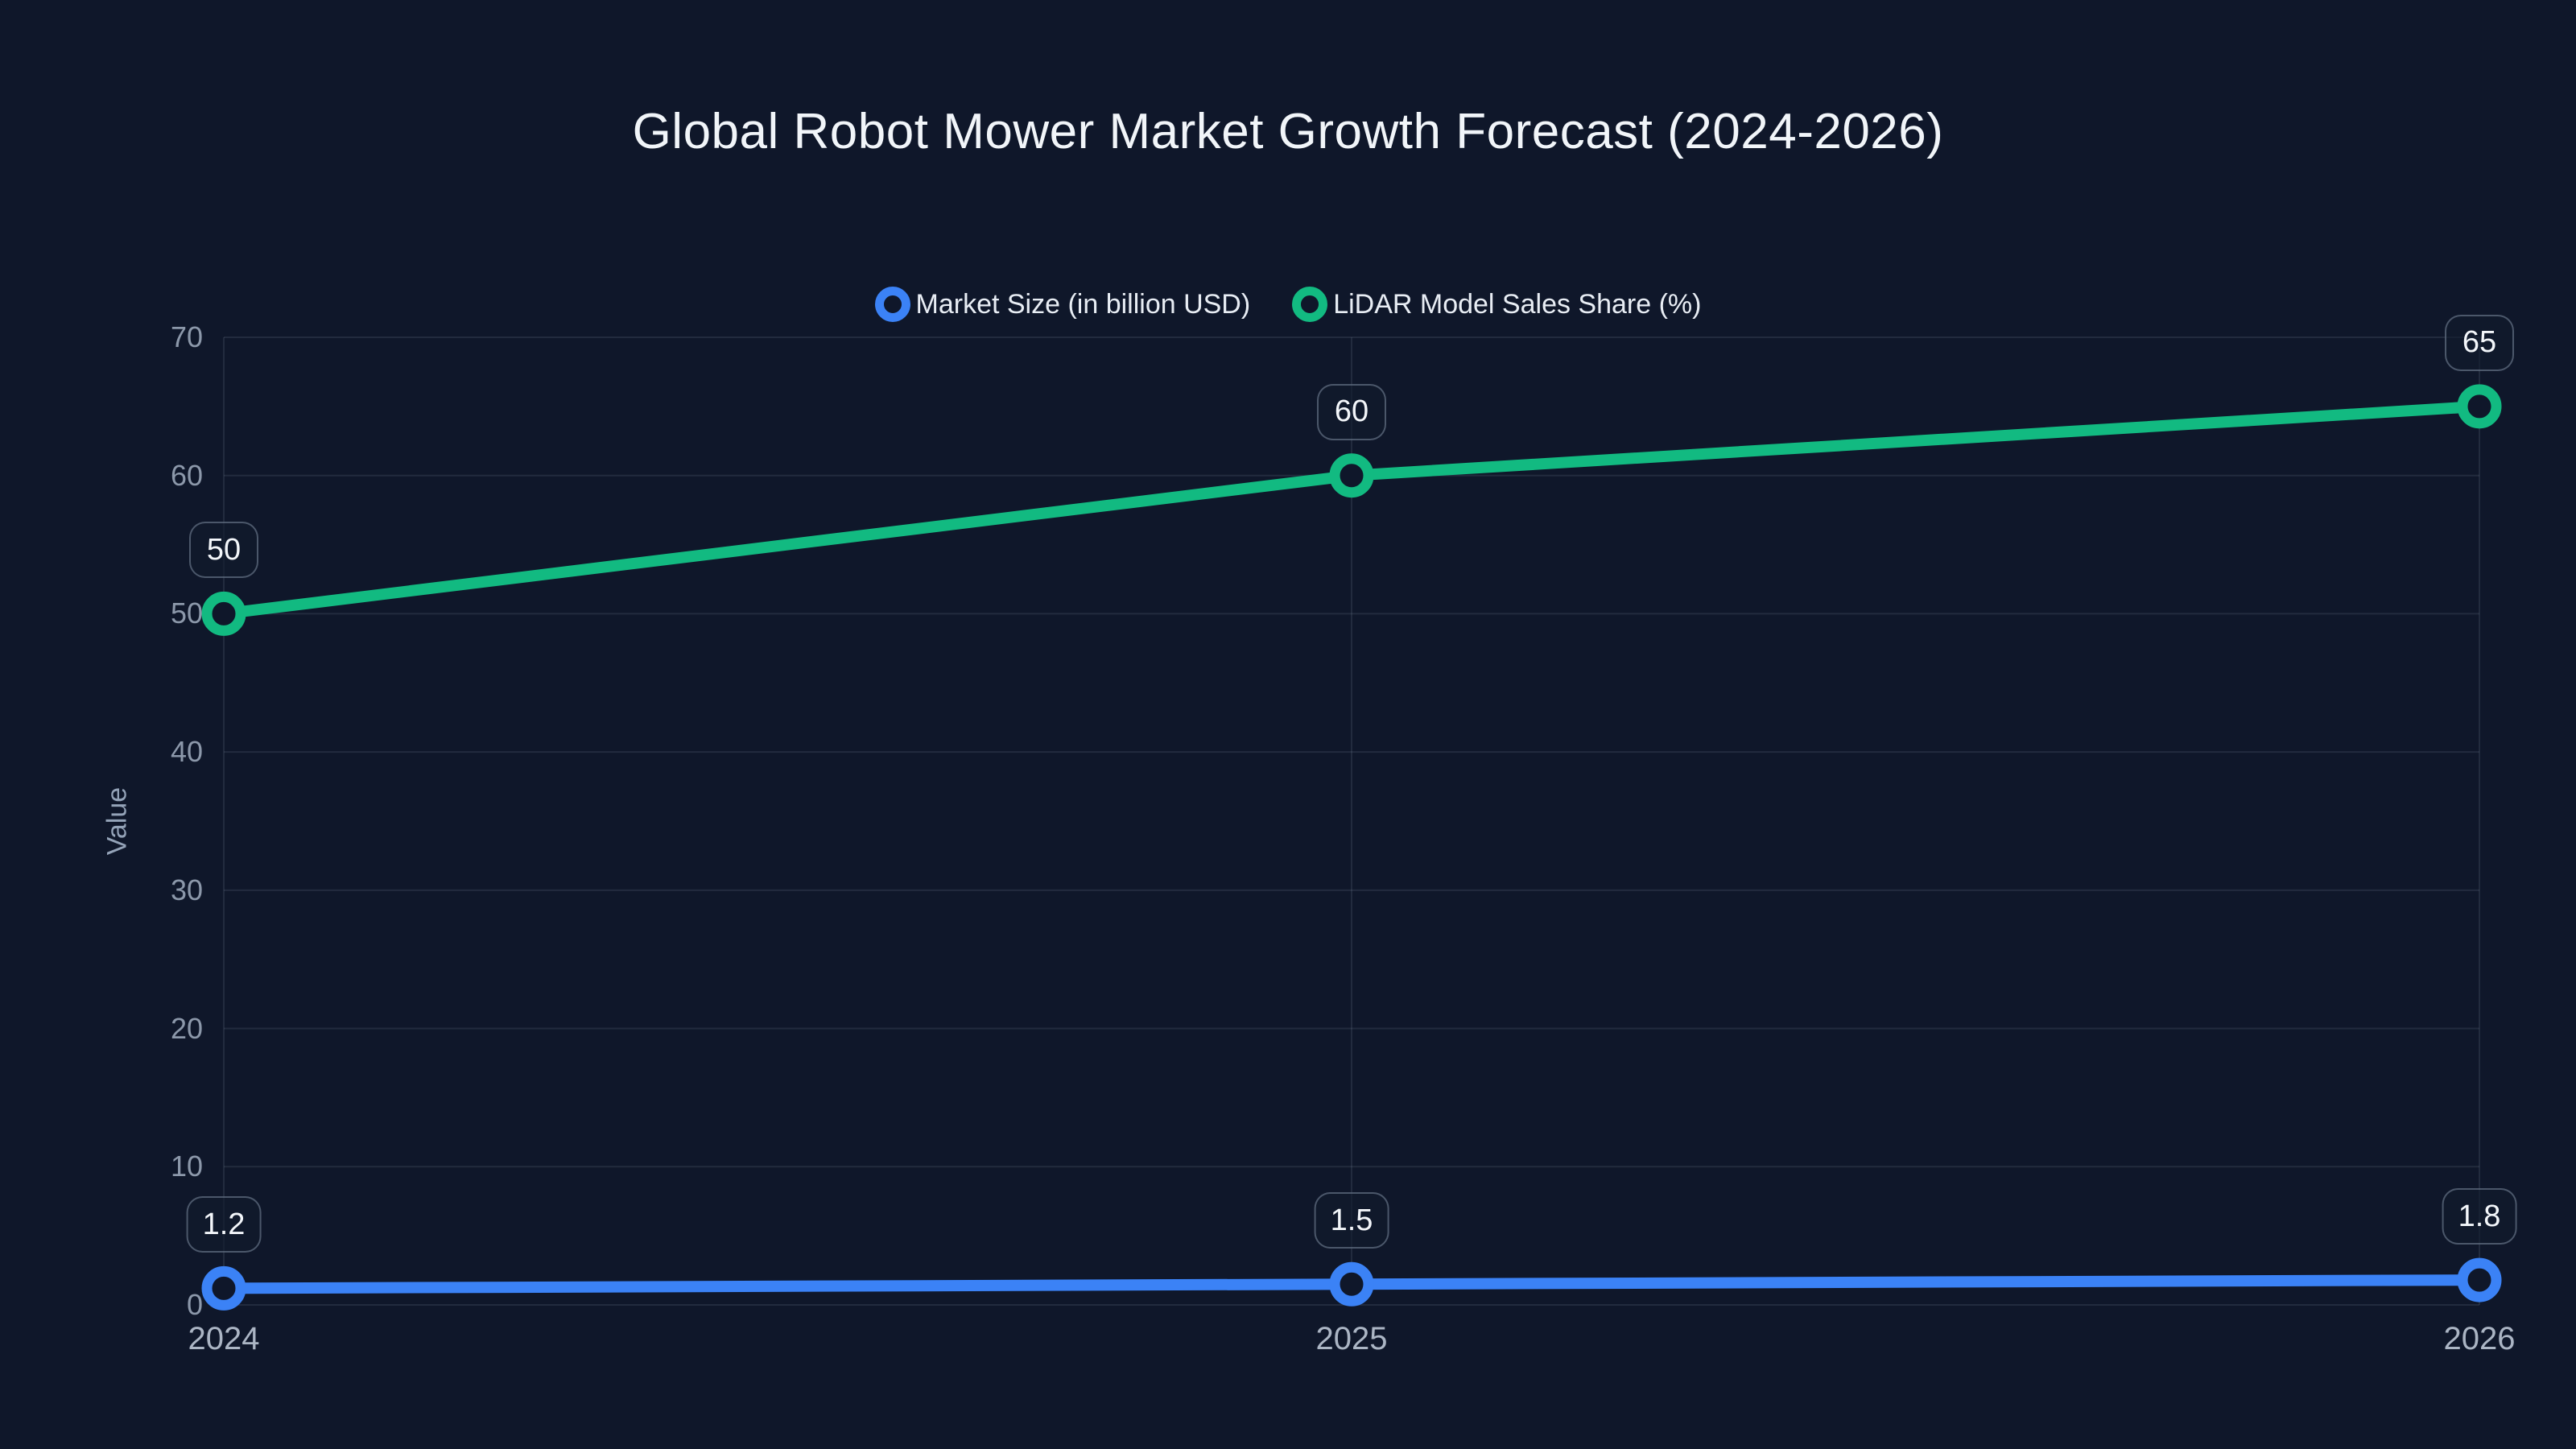  I want to click on point-value-badge: 50, so click(223, 550).